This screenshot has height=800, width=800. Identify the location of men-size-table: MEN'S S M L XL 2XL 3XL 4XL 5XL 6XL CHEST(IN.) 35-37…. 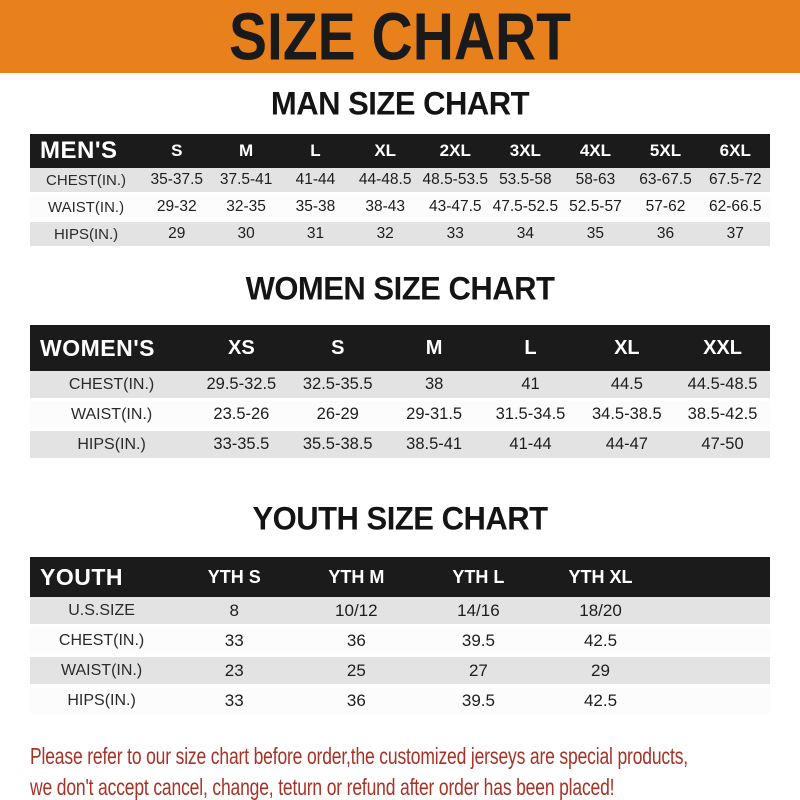
(400, 191).